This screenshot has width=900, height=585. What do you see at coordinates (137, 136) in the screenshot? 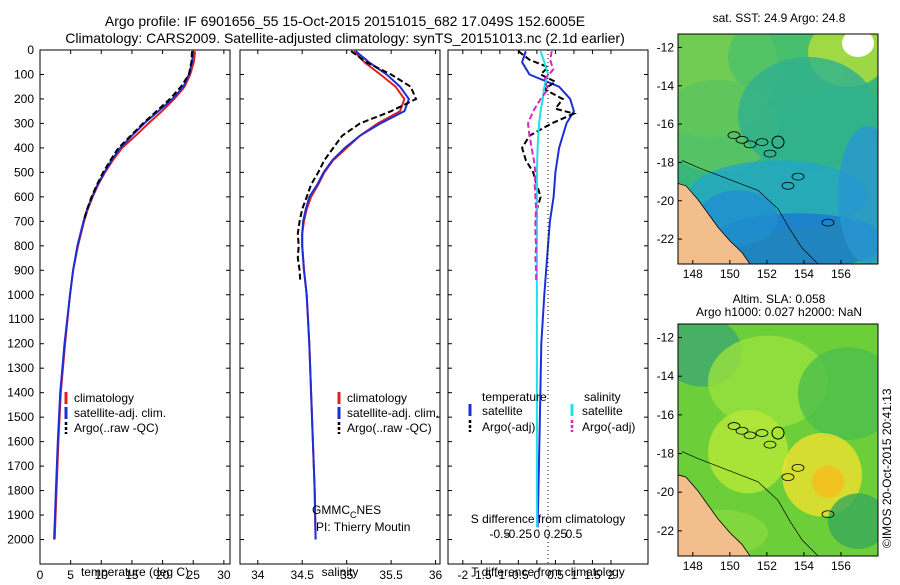
I see `series-line-argo-raw-qc-` at bounding box center [137, 136].